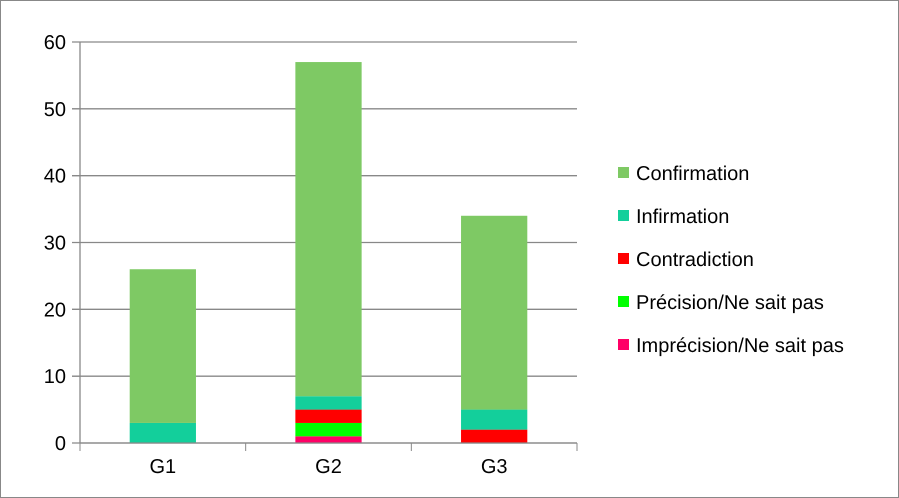  I want to click on x-tick-label: G2, so click(328, 467).